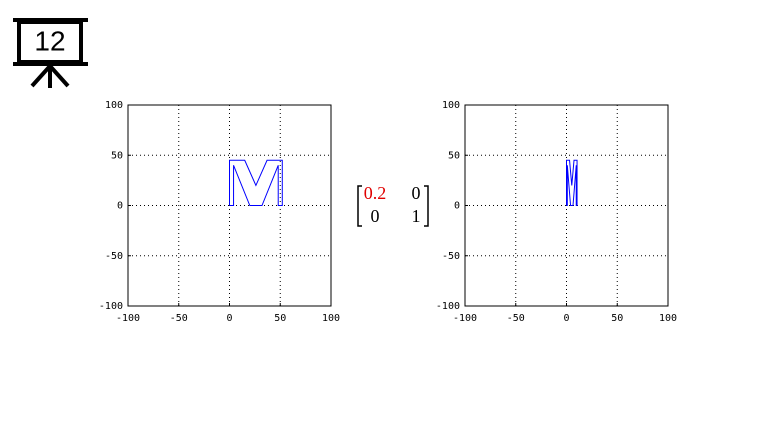 The width and height of the screenshot is (759, 426). I want to click on matrix-entry: 1, so click(416, 216).